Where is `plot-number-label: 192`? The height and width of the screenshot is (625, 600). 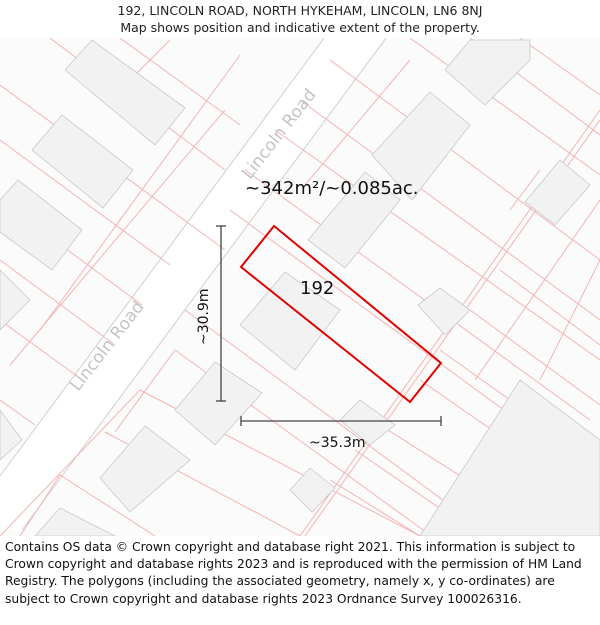 plot-number-label: 192 is located at coordinates (317, 288).